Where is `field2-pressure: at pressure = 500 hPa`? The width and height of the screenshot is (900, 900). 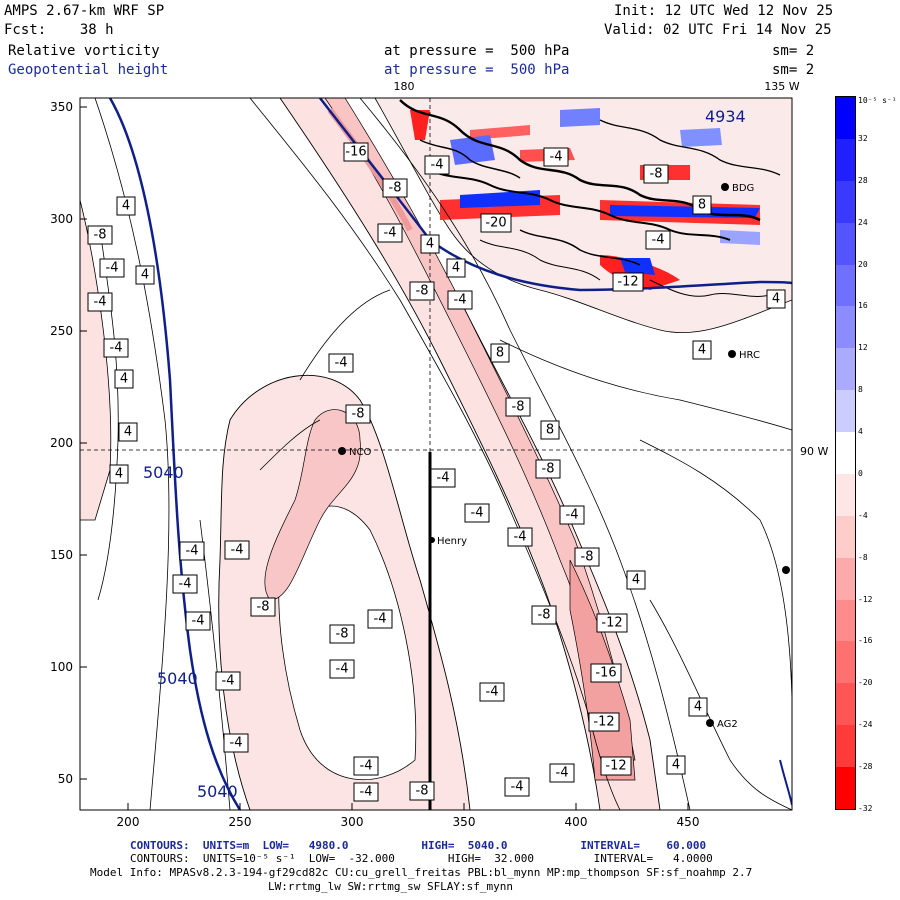
field2-pressure: at pressure = 500 hPa is located at coordinates (477, 70).